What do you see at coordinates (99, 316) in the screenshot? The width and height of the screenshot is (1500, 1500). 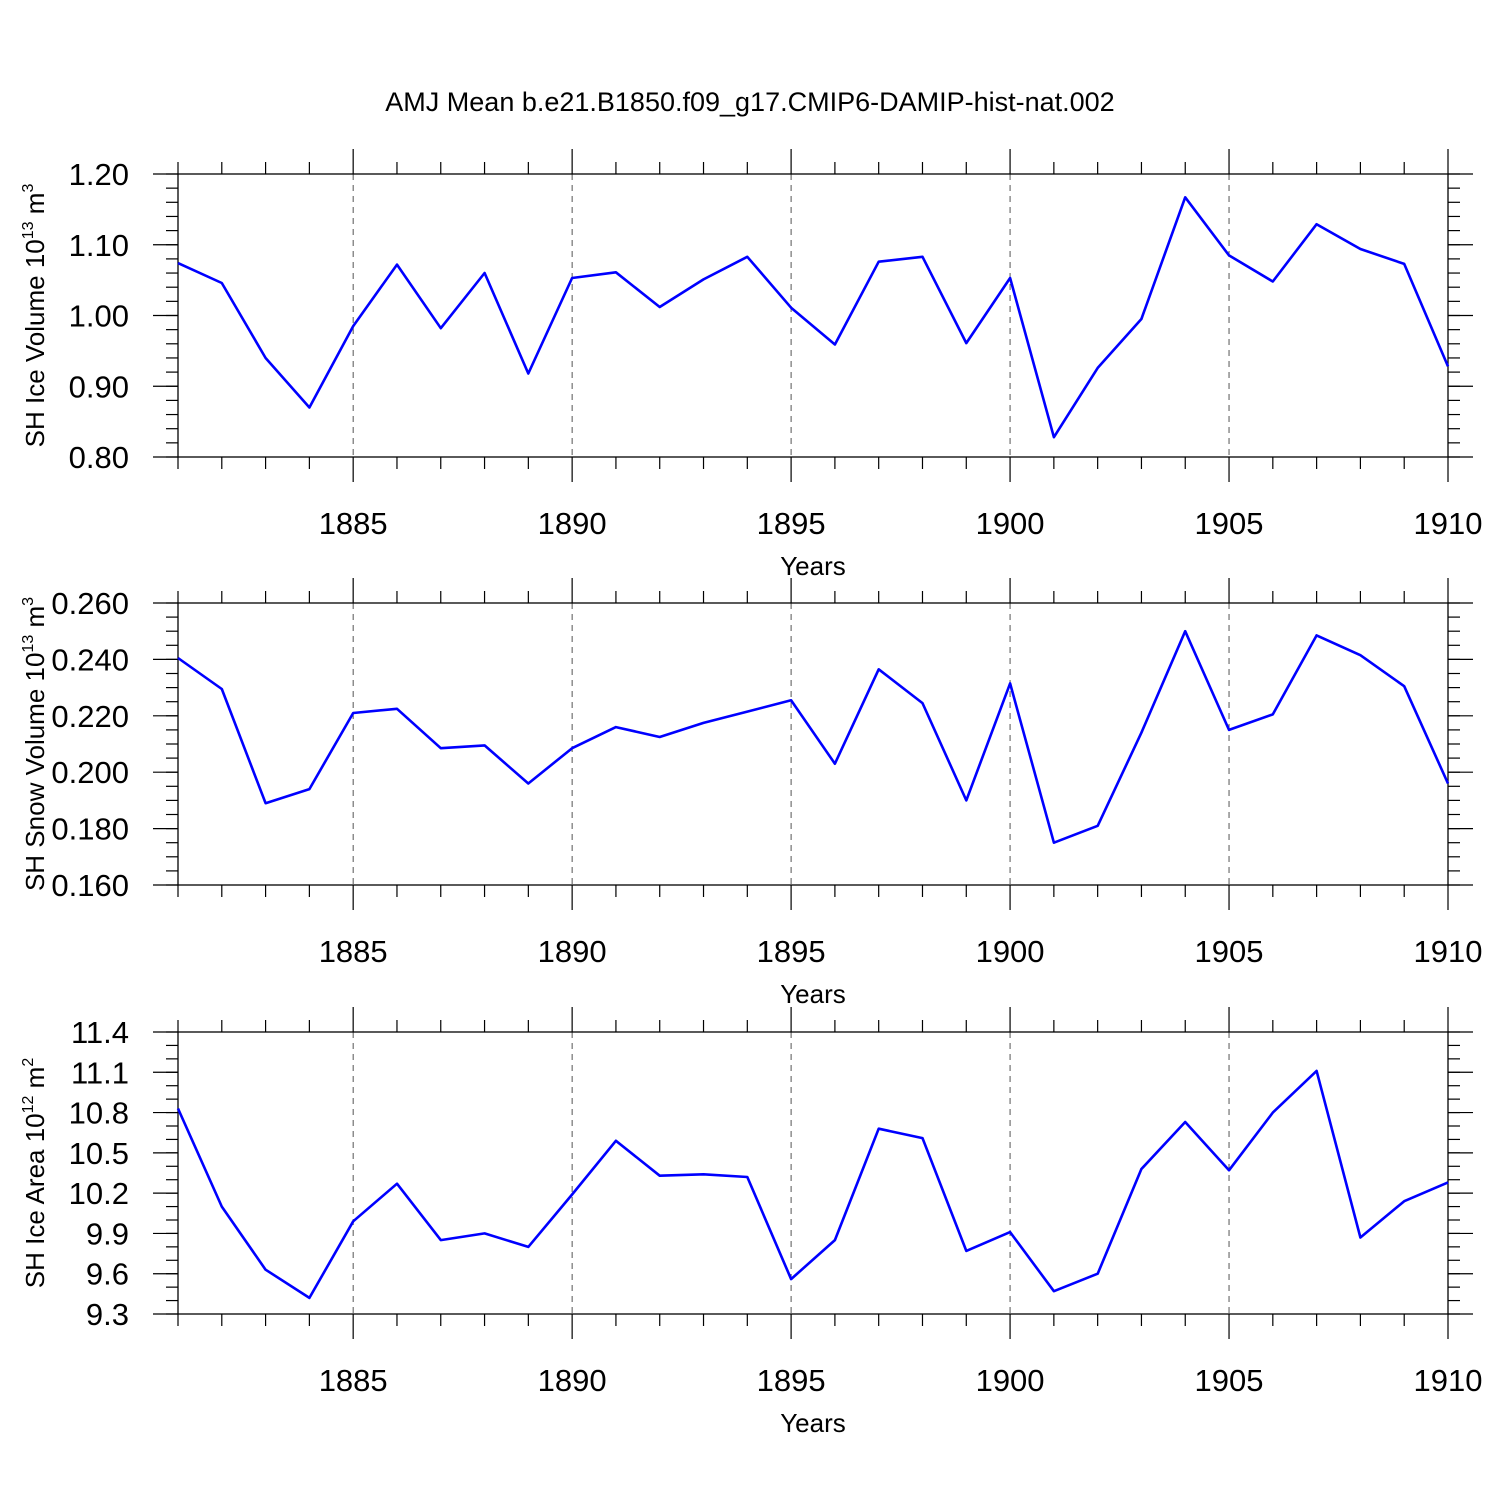 I see `y-tick-label: 1.00` at bounding box center [99, 316].